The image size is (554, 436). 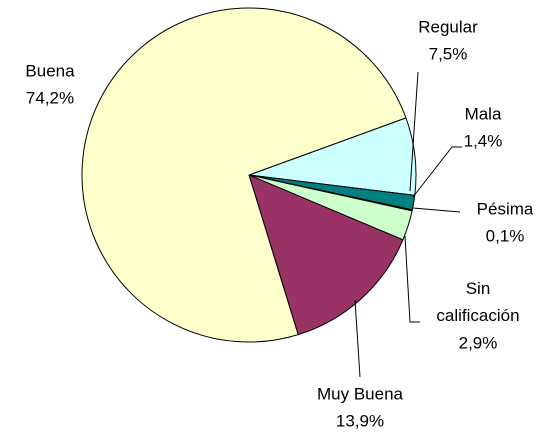 I want to click on value-label: 1,4%, so click(x=483, y=140).